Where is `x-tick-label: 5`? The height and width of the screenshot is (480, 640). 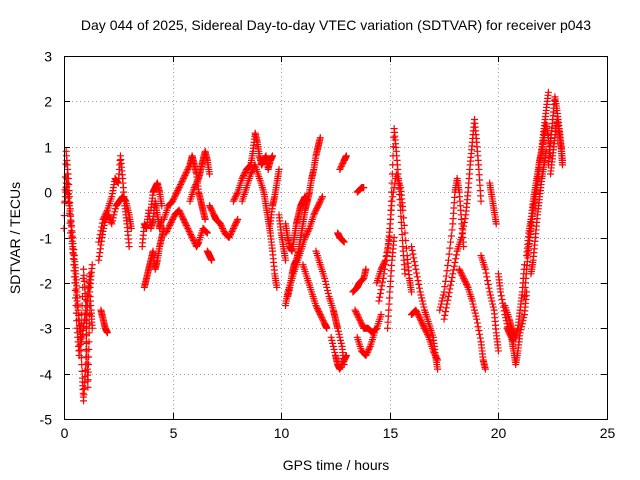
x-tick-label: 5 is located at coordinates (174, 433).